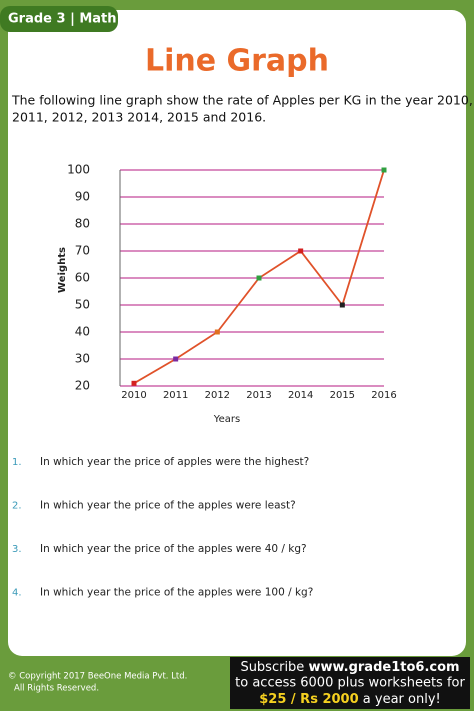 This screenshot has width=474, height=711. What do you see at coordinates (17, 549) in the screenshot?
I see `question-number: 3.` at bounding box center [17, 549].